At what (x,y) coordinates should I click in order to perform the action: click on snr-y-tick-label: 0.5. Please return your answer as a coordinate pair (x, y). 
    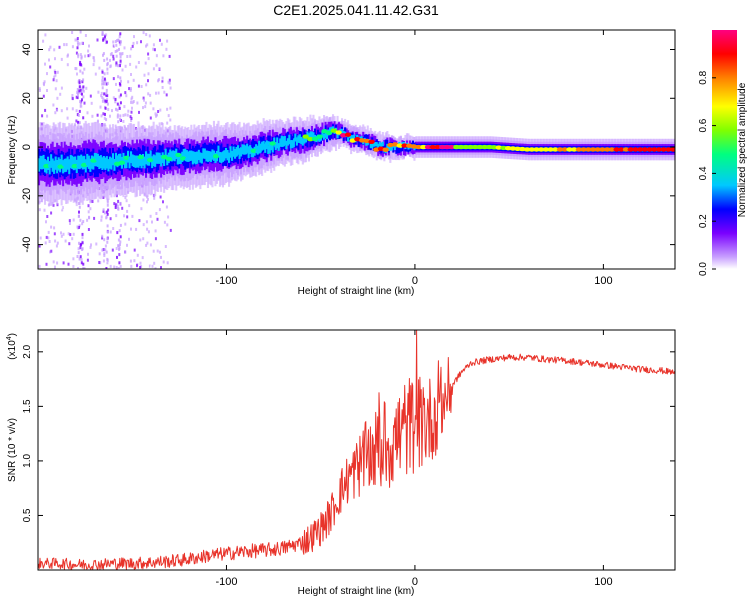
    Looking at the image, I should click on (27, 515).